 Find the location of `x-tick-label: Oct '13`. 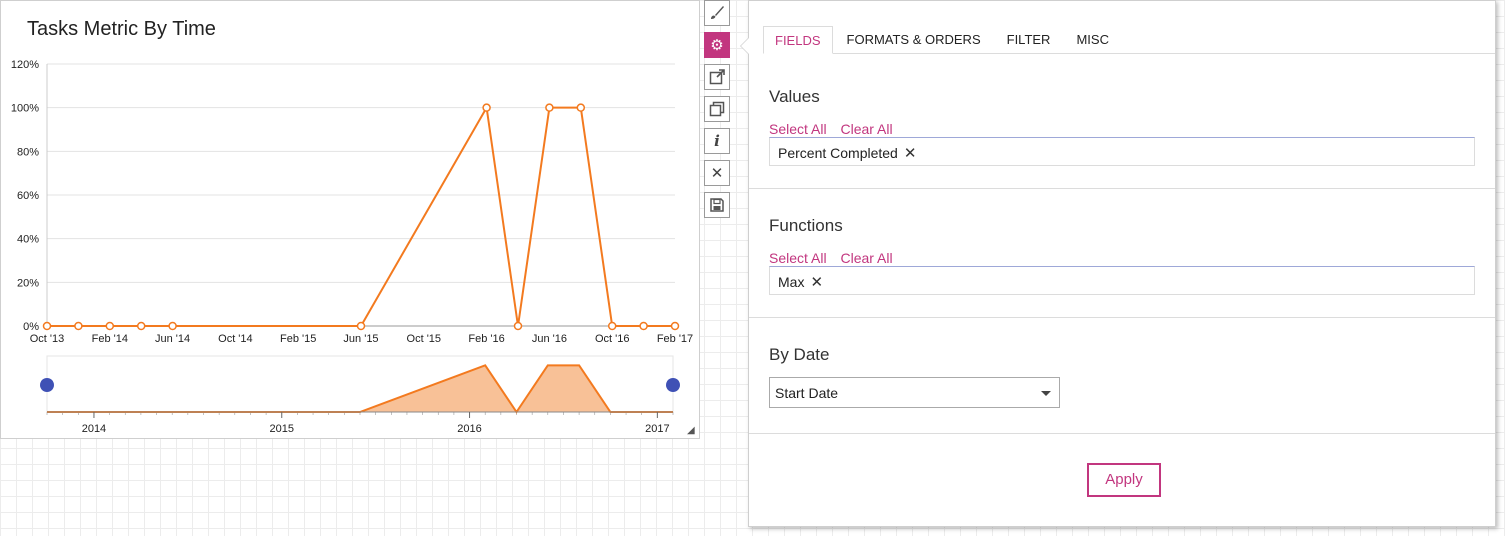

x-tick-label: Oct '13 is located at coordinates (47, 339).